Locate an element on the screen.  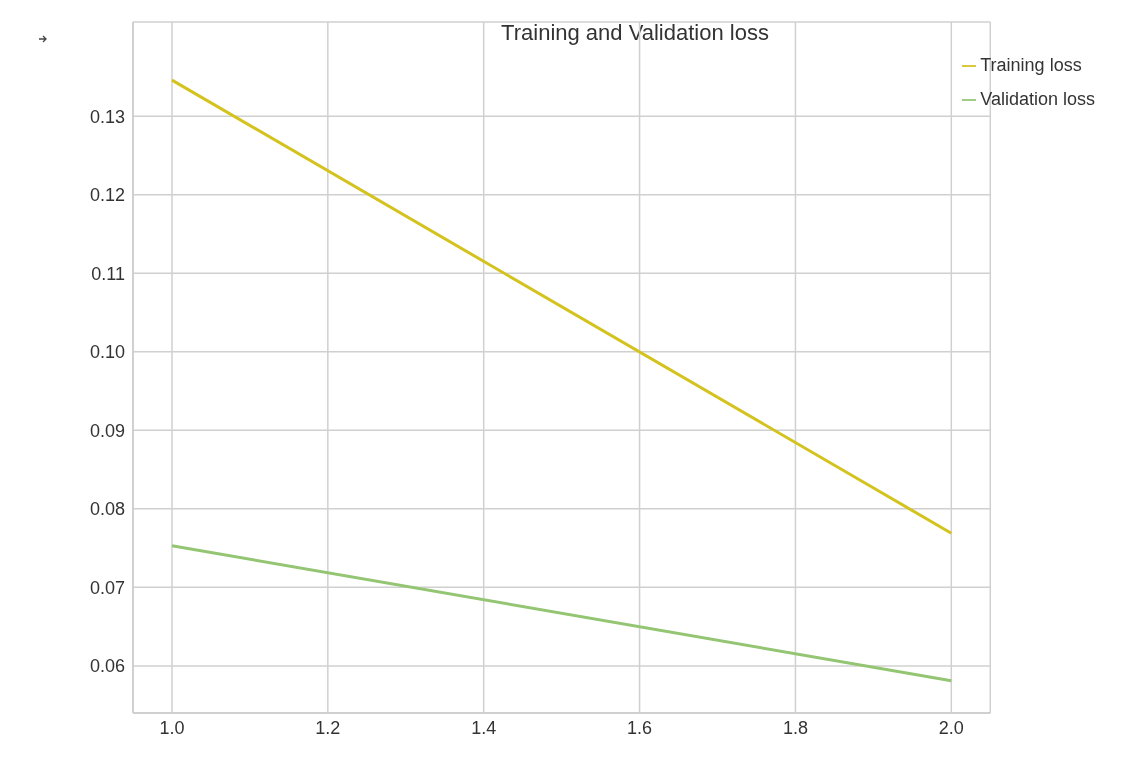
x-tick-label: 1.6 is located at coordinates (640, 727).